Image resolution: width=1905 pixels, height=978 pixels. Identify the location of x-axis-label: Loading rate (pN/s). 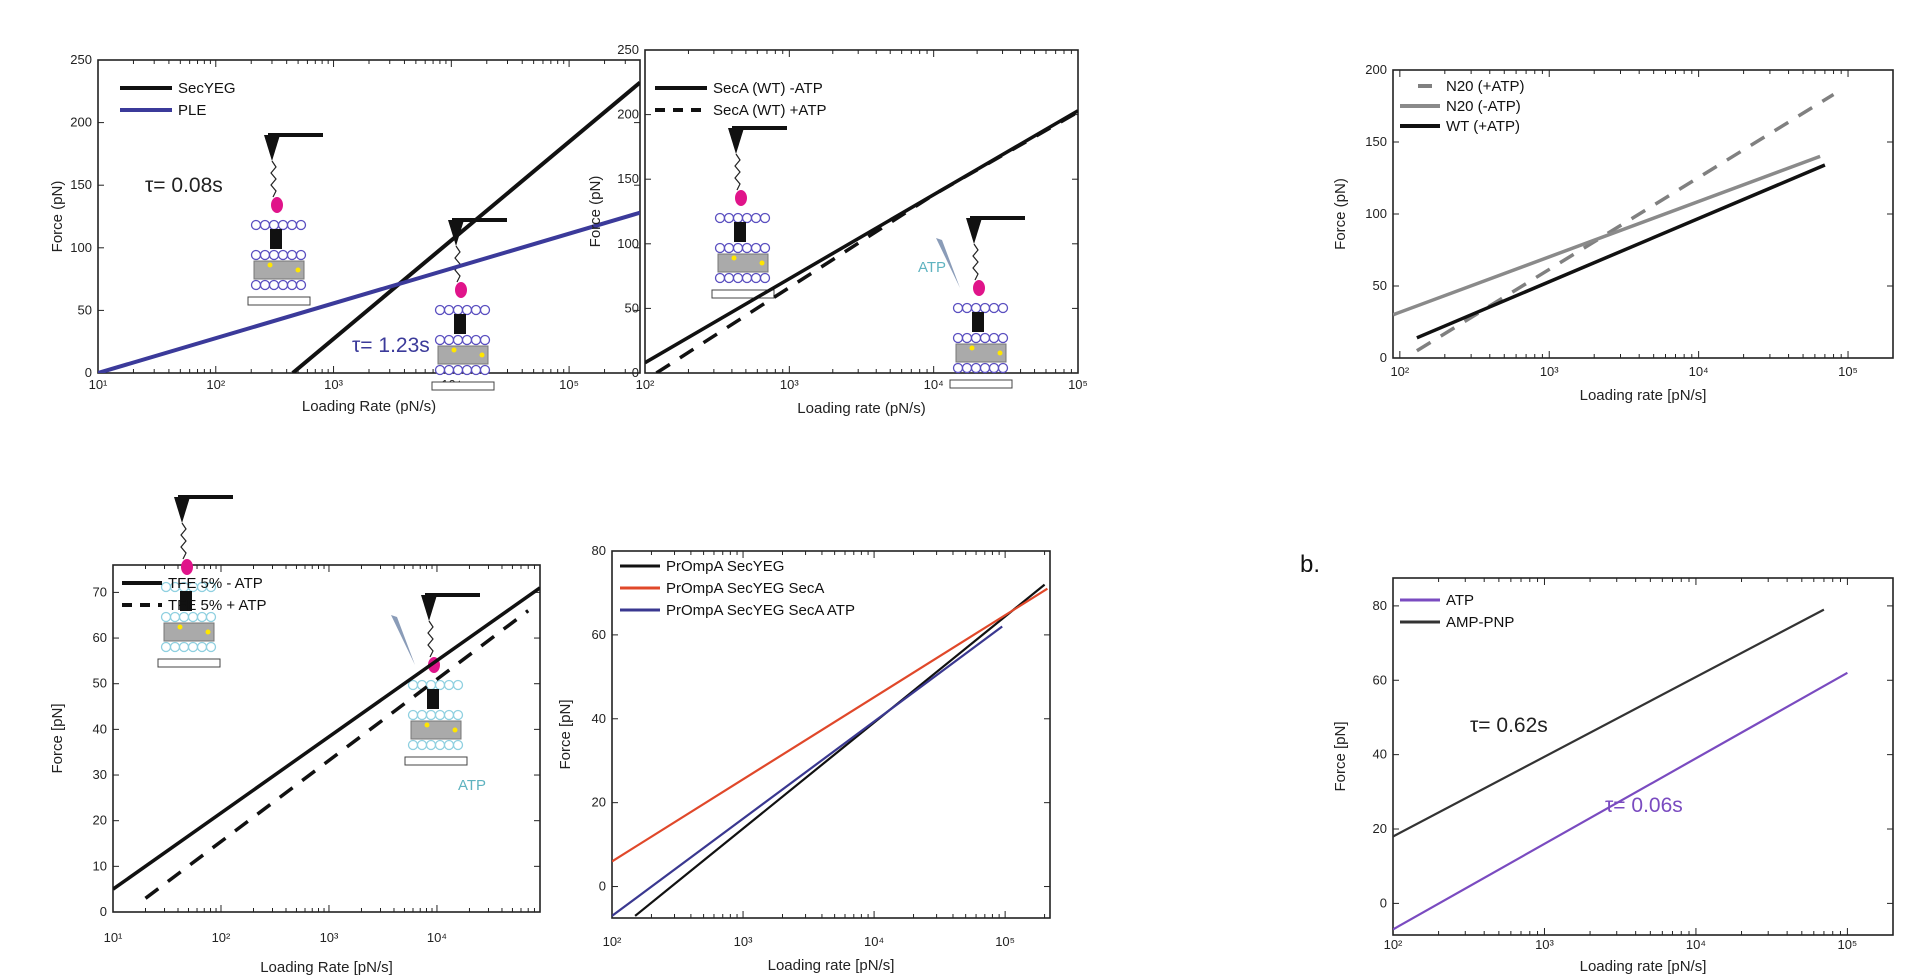
(861, 408).